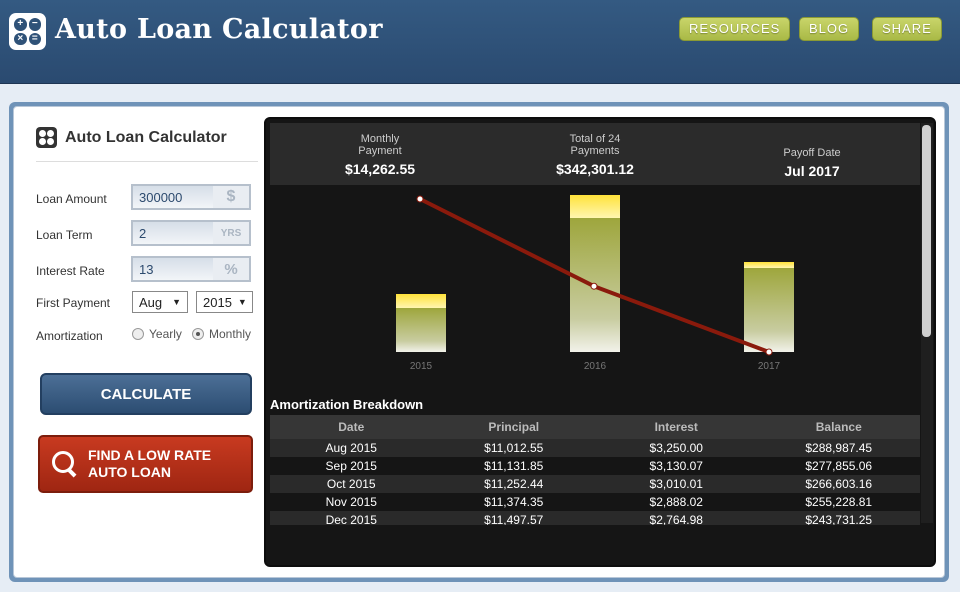 The image size is (960, 592). I want to click on loan-amount-field: 300000 $, so click(191, 197).